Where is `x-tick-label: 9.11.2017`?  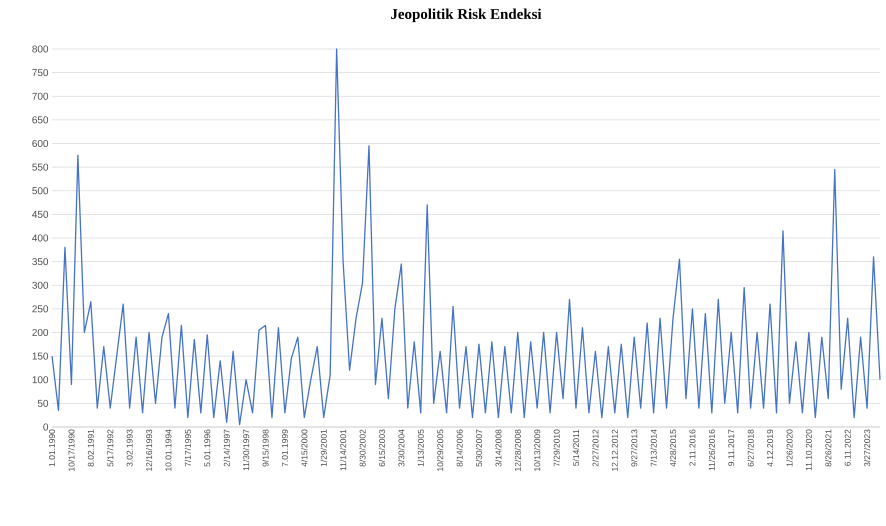
x-tick-label: 9.11.2017 is located at coordinates (731, 448).